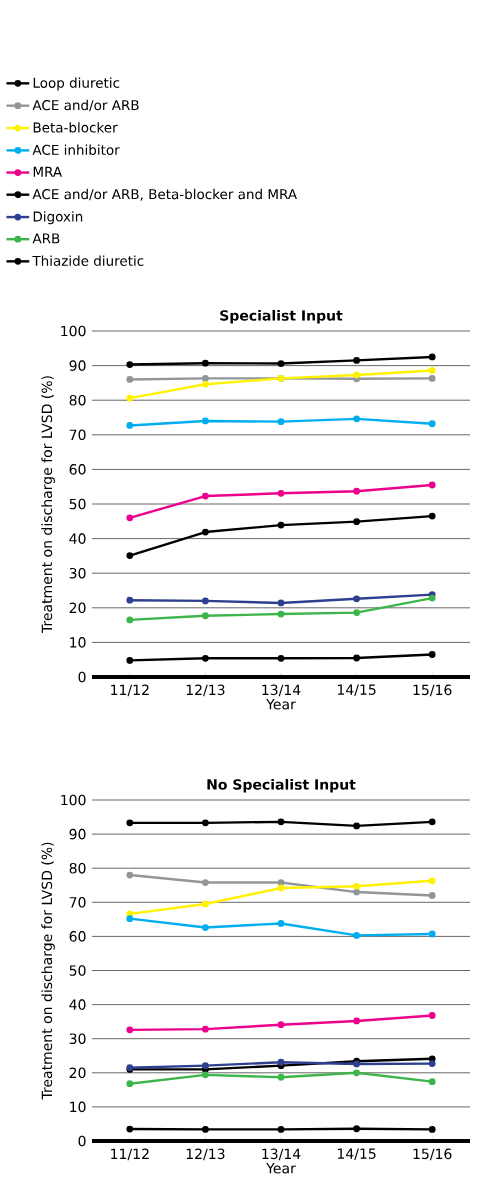  Describe the element at coordinates (76, 149) in the screenshot. I see `legend-label: ACE inhibitor` at that location.